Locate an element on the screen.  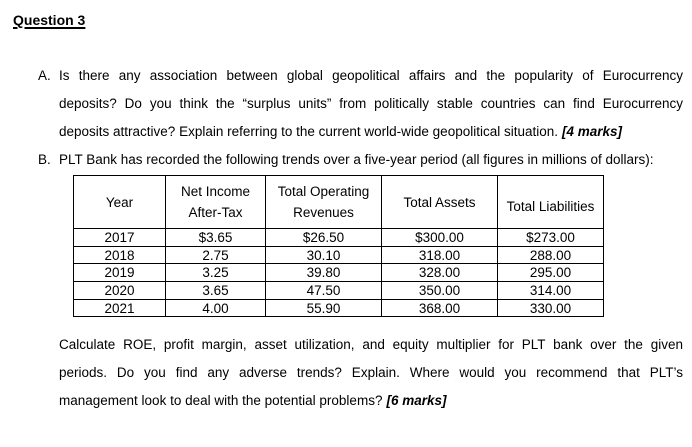
table-cell: 368.00 is located at coordinates (439, 308).